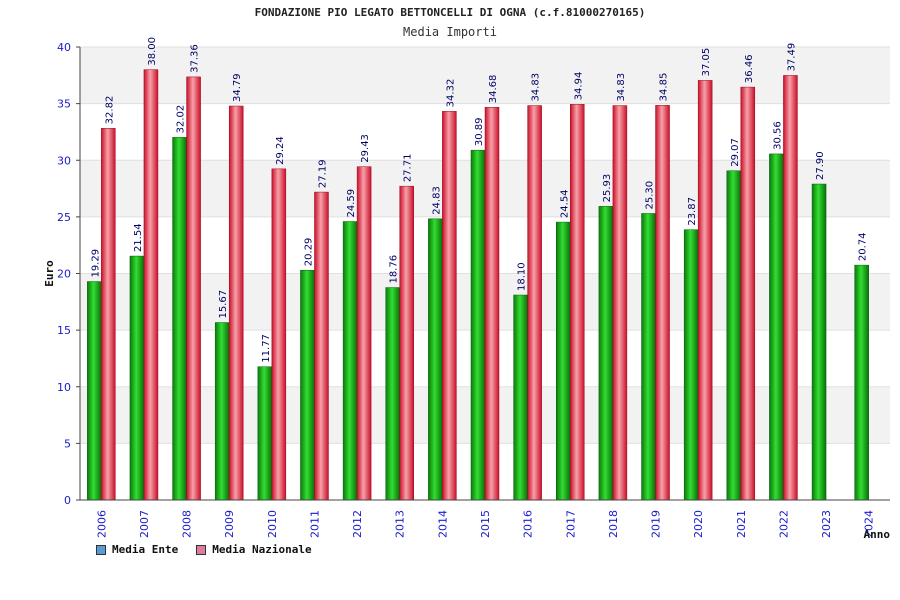 This screenshot has height=600, width=900. Describe the element at coordinates (741, 524) in the screenshot. I see `x-tick-label: 2021` at that location.